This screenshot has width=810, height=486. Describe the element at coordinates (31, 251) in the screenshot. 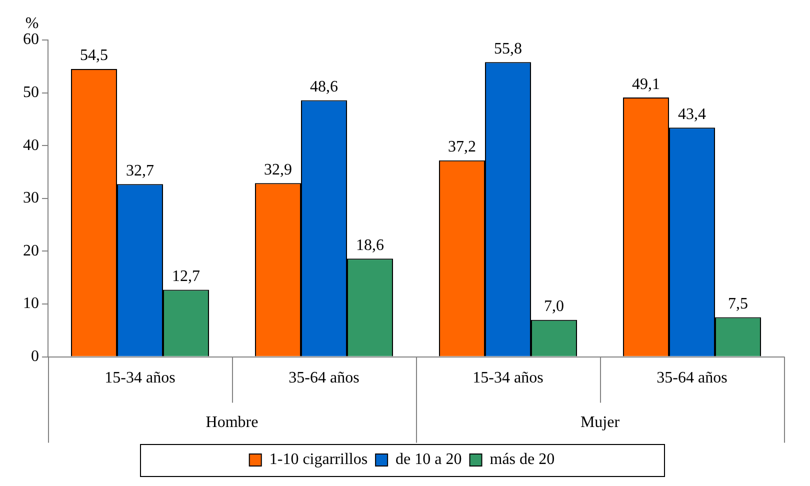

I see `y-tick-label: 20` at that location.